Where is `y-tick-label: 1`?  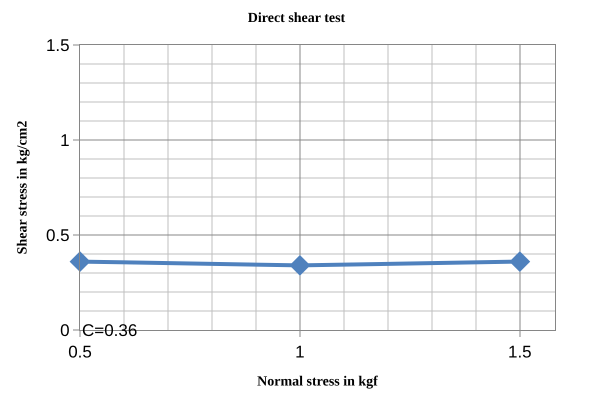 y-tick-label: 1 is located at coordinates (65, 140).